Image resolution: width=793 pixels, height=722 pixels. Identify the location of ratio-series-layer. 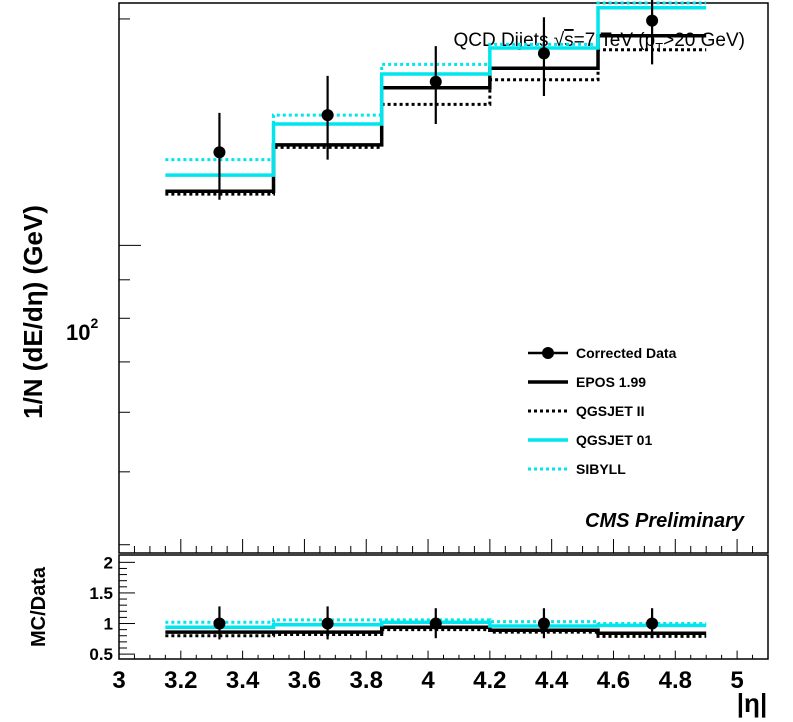
(436, 623).